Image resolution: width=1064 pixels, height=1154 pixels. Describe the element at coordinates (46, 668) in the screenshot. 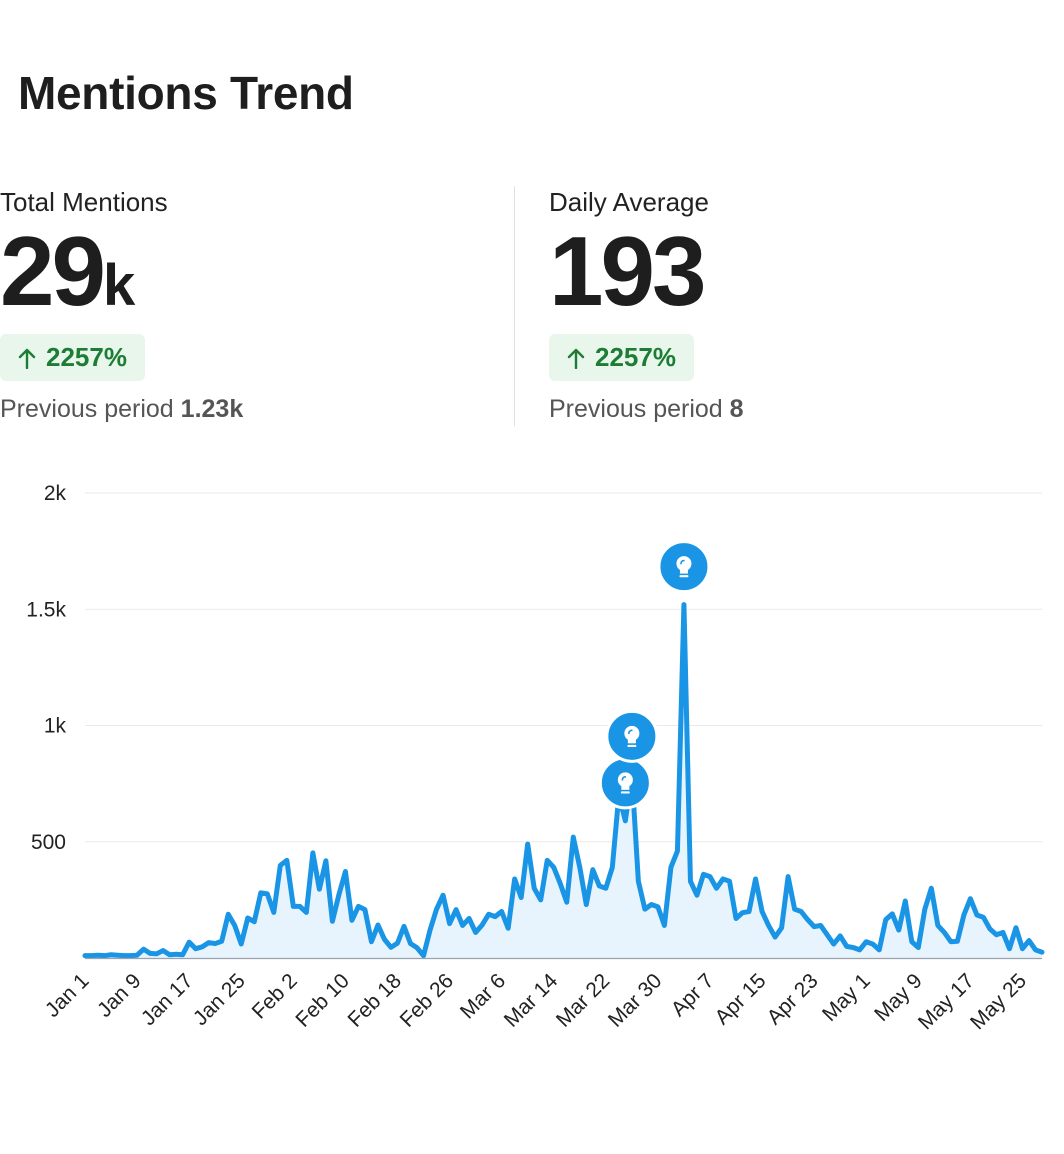

I see `y-axis: 500 1k 1.5k 2k` at that location.